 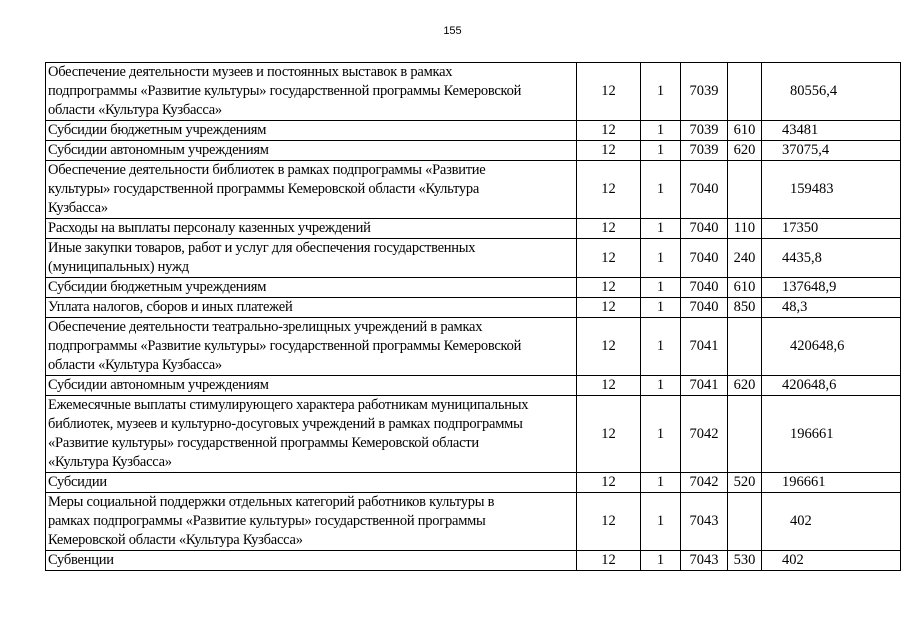 What do you see at coordinates (744, 228) in the screenshot?
I see `expense-type-code: 110` at bounding box center [744, 228].